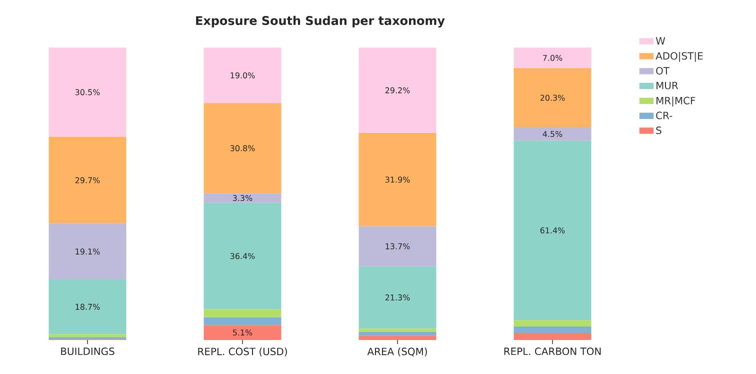  I want to click on x-tick-label: REPL. COST (USD), so click(242, 352).